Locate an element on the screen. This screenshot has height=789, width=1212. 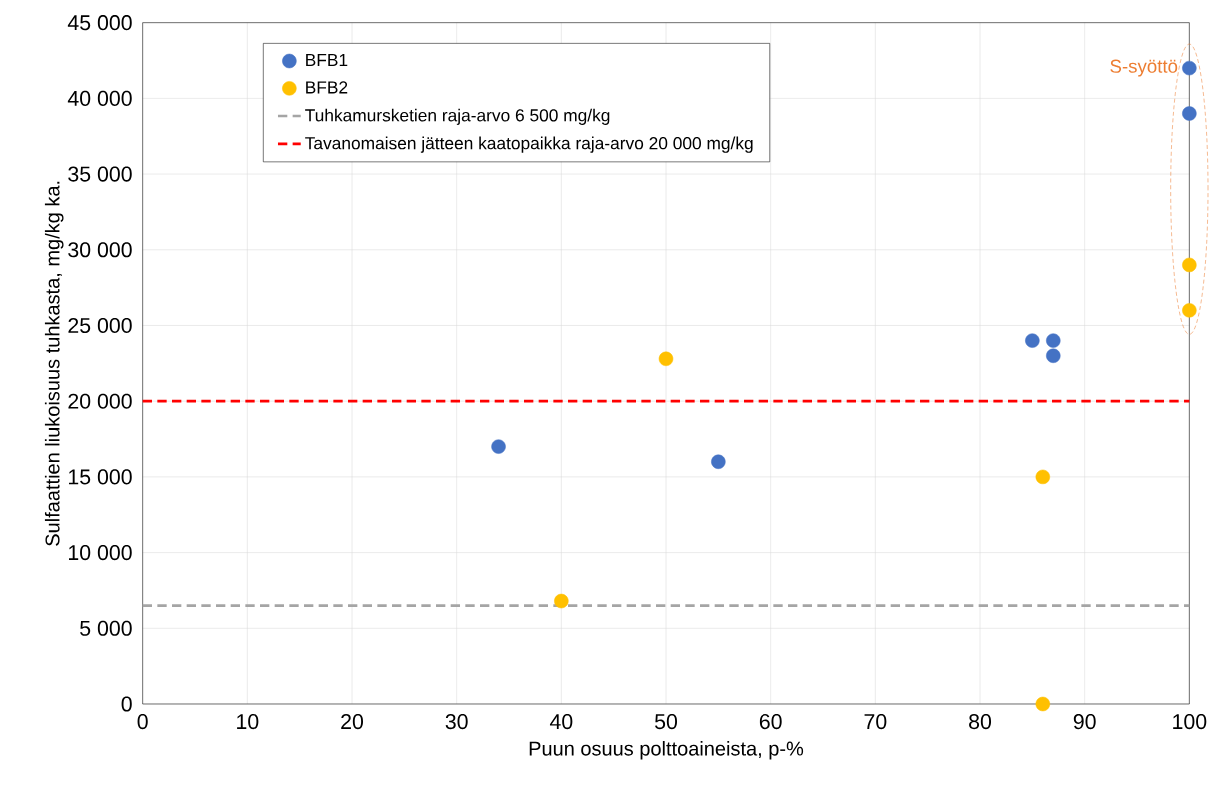
y-tick-label: 25 000 is located at coordinates (100, 325).